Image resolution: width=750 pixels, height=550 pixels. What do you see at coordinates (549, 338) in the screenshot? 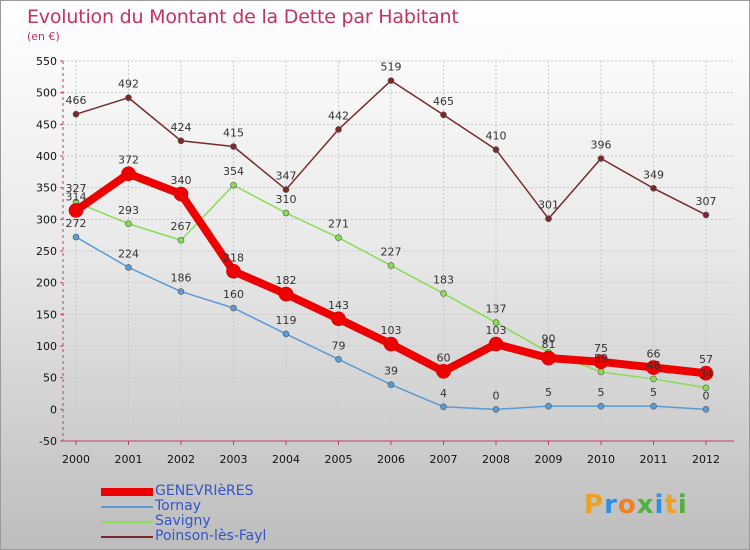
I see `data-label: 90` at bounding box center [549, 338].